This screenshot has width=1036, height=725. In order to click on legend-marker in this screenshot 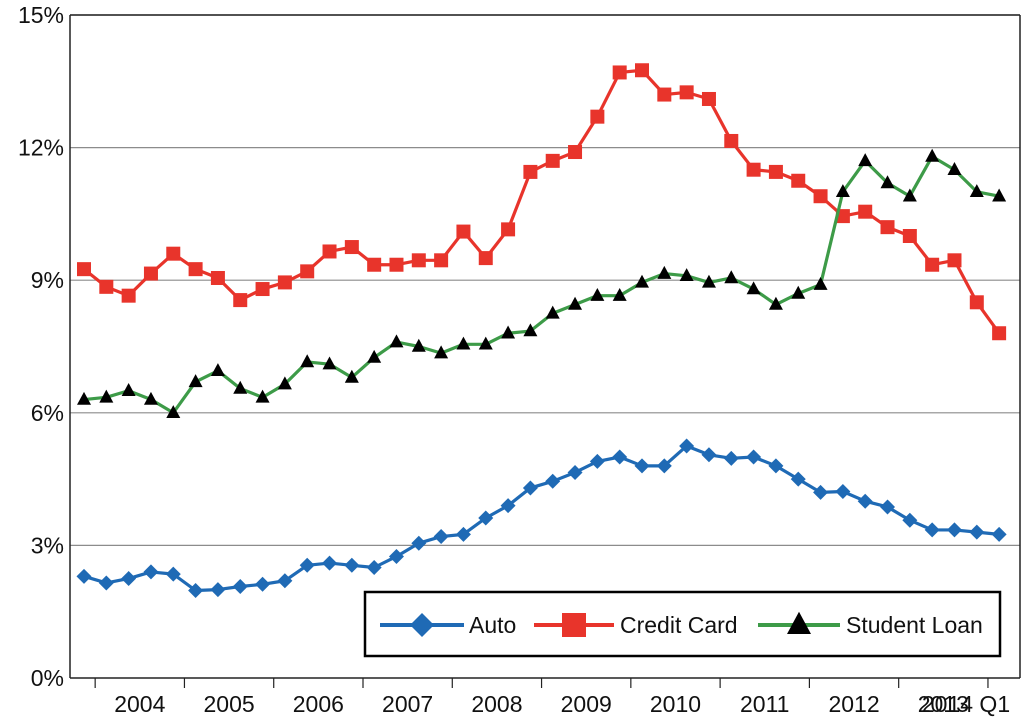, I will do `click(799, 622)`.